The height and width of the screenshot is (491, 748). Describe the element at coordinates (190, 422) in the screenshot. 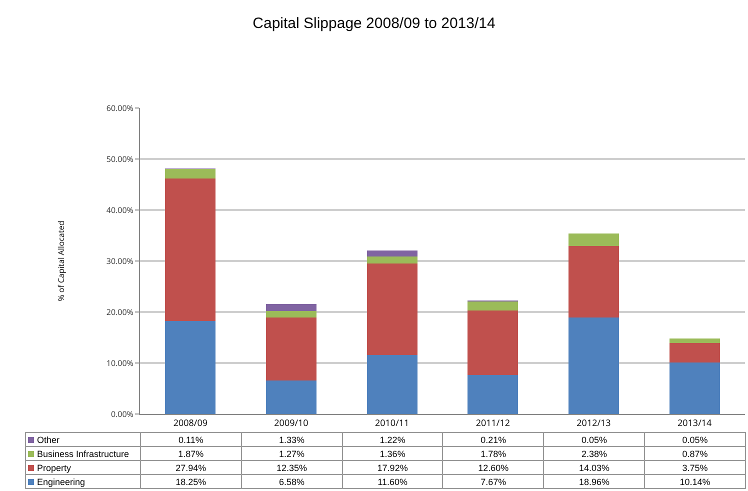

I see `x-tick-label: 2008/09` at that location.